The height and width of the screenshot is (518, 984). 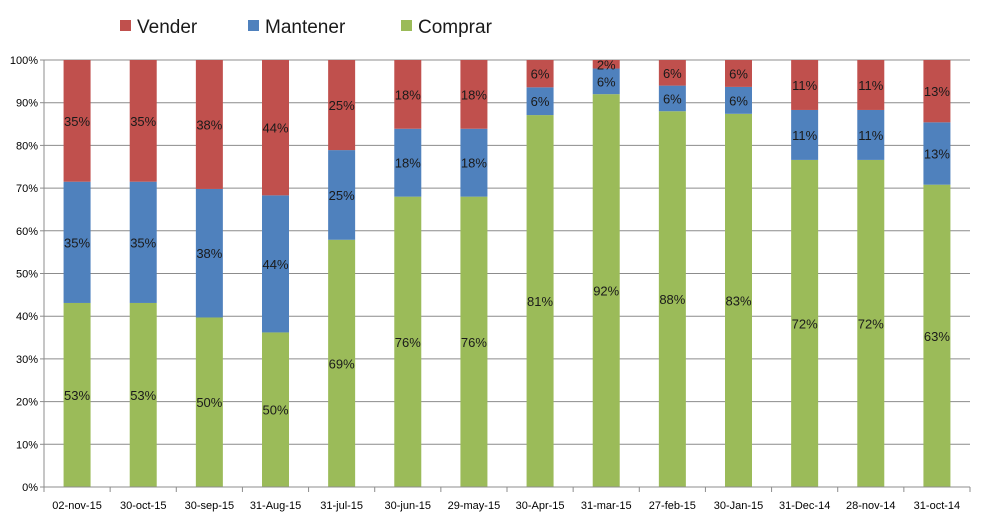 I want to click on data-label-comprar: 83%, so click(x=738, y=300).